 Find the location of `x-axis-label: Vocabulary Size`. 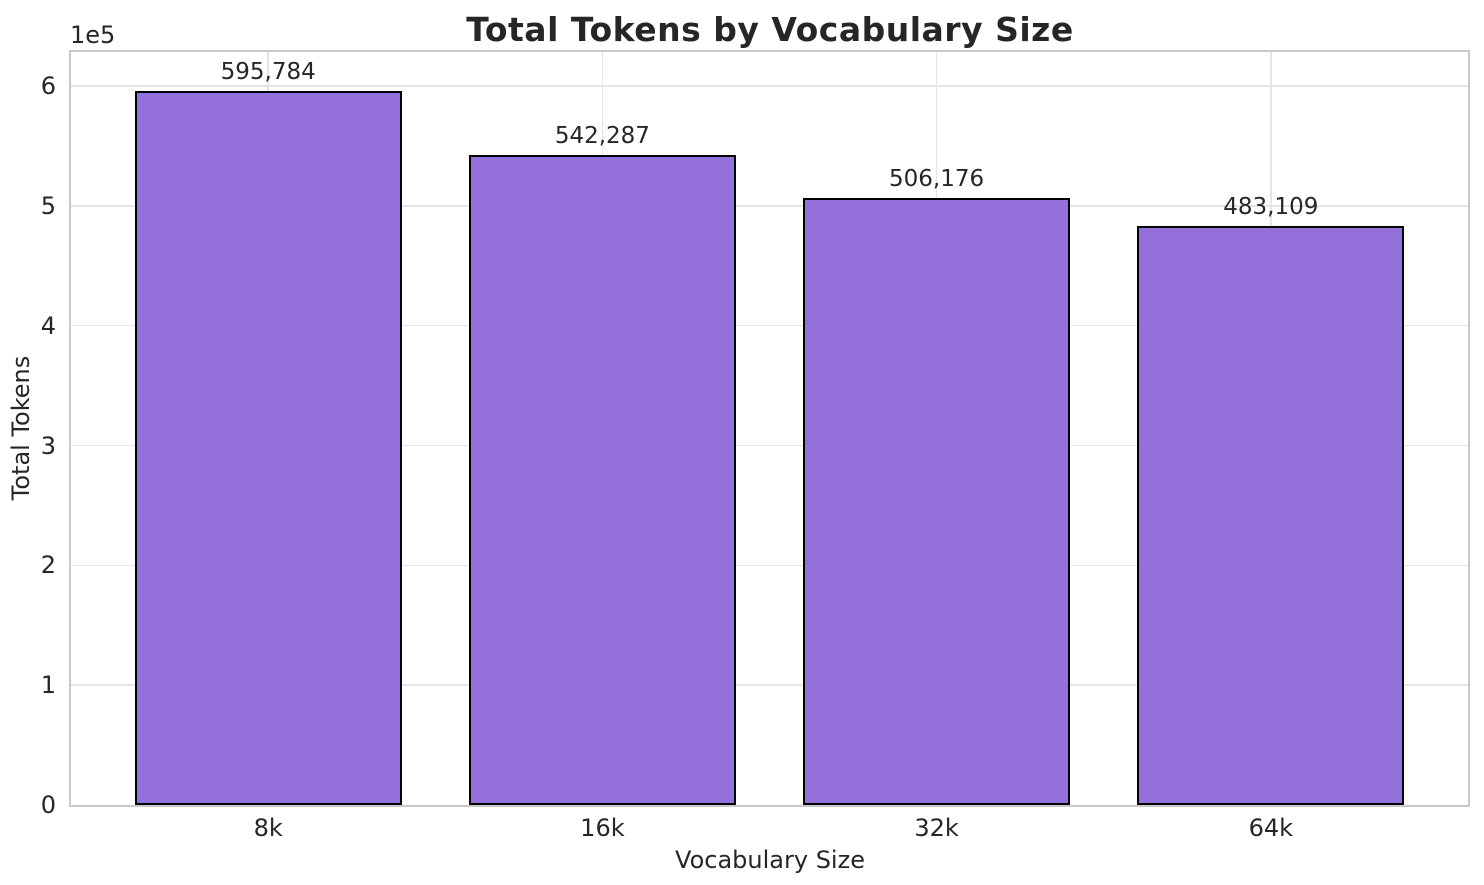

x-axis-label: Vocabulary Size is located at coordinates (770, 860).